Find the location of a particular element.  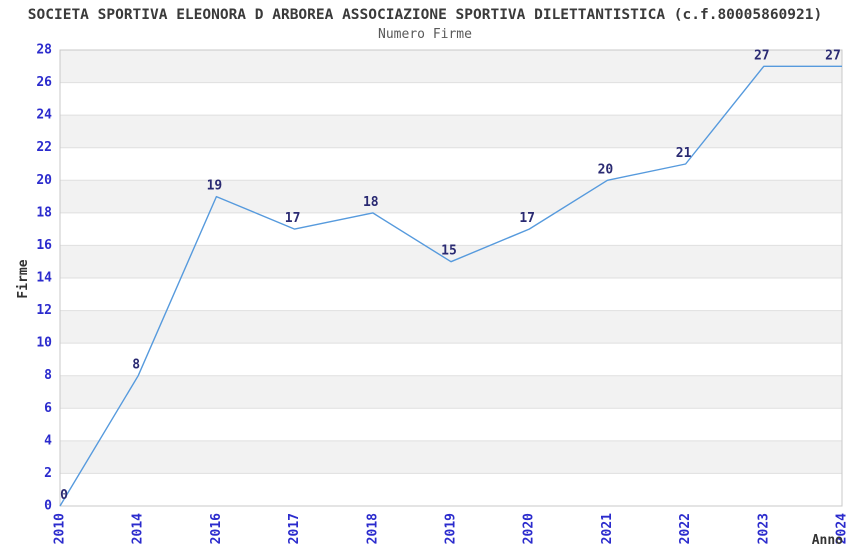

data-label: 19 is located at coordinates (215, 186).